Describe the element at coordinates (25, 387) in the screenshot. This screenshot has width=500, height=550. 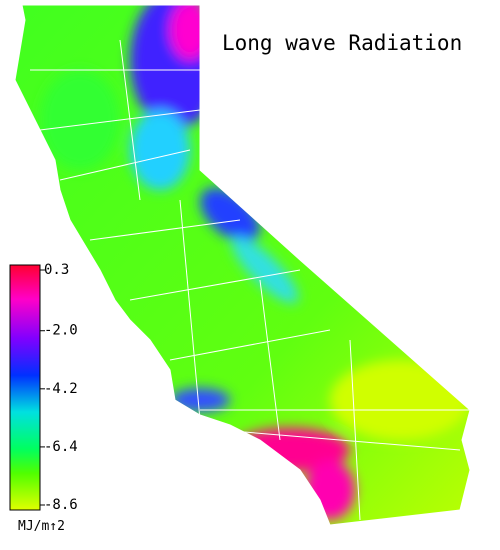
I see `colorbar` at that location.